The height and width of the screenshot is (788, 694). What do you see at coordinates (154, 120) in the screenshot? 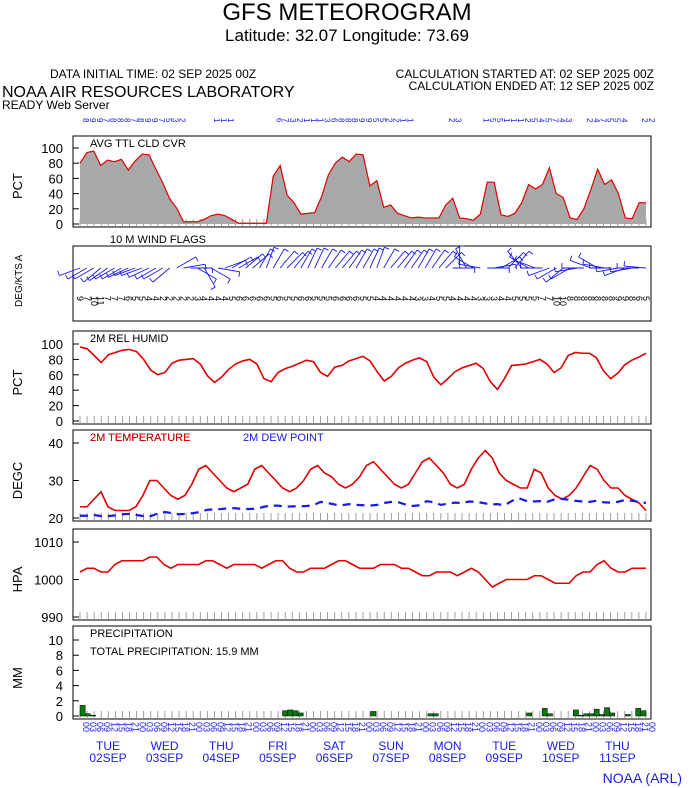
I see `cloud-top-label: 9` at bounding box center [154, 120].